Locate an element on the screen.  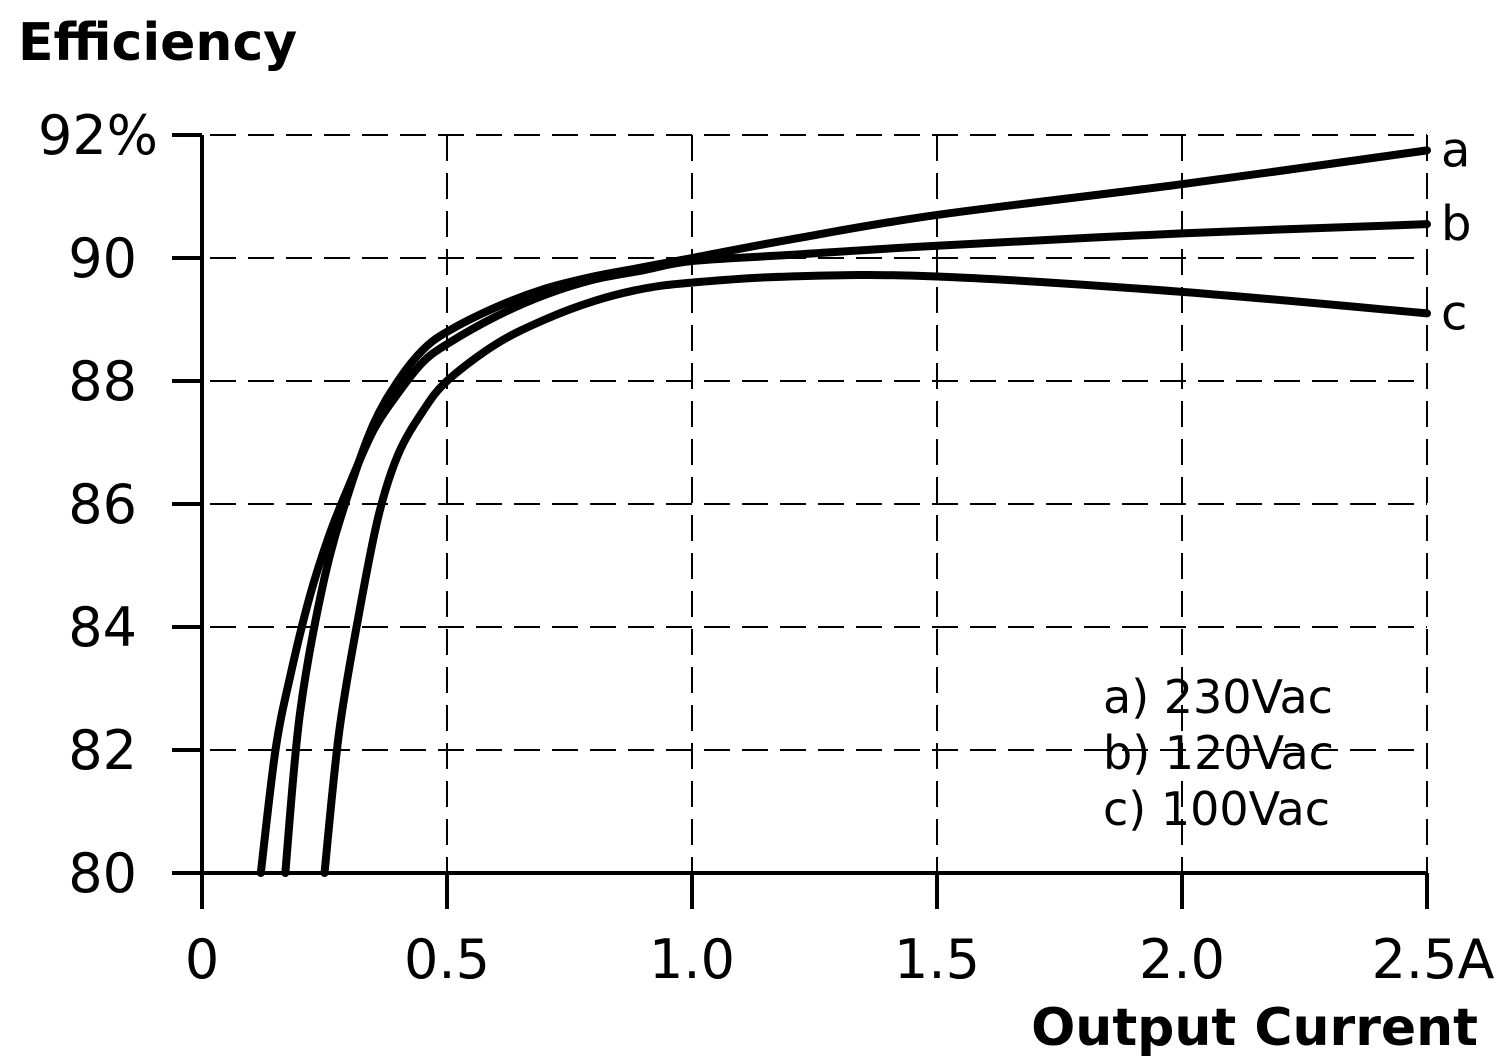
y-tick-label: 86 is located at coordinates (102, 504).